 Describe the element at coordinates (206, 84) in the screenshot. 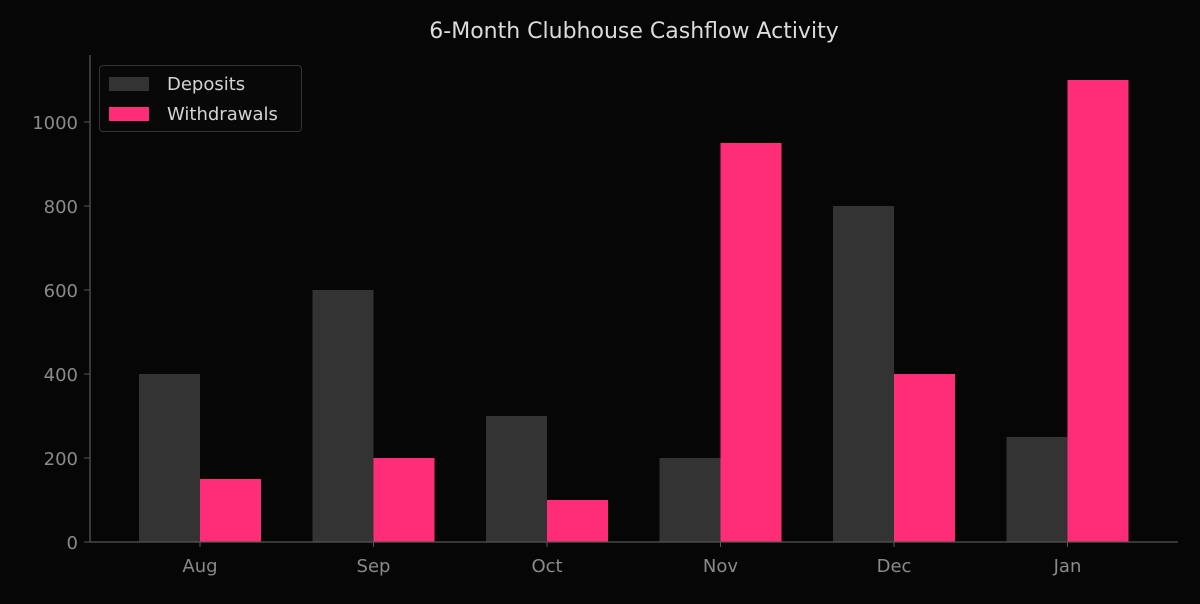

I see `legend-label-deposits: Deposits` at that location.